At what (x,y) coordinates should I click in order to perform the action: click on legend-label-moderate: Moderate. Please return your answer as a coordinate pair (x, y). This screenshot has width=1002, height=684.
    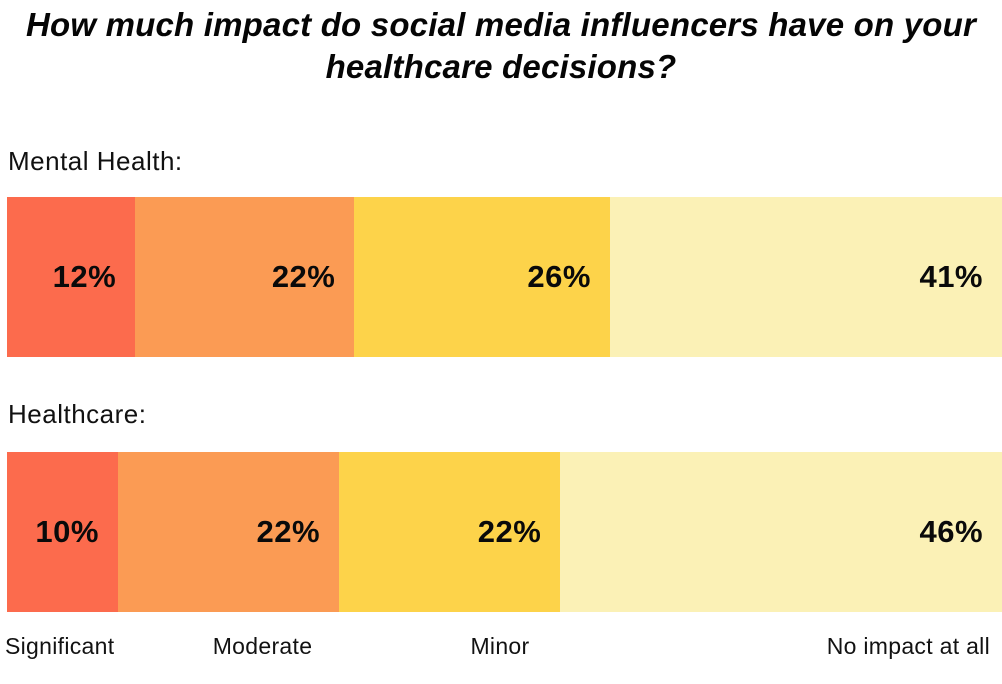
    Looking at the image, I should click on (262, 646).